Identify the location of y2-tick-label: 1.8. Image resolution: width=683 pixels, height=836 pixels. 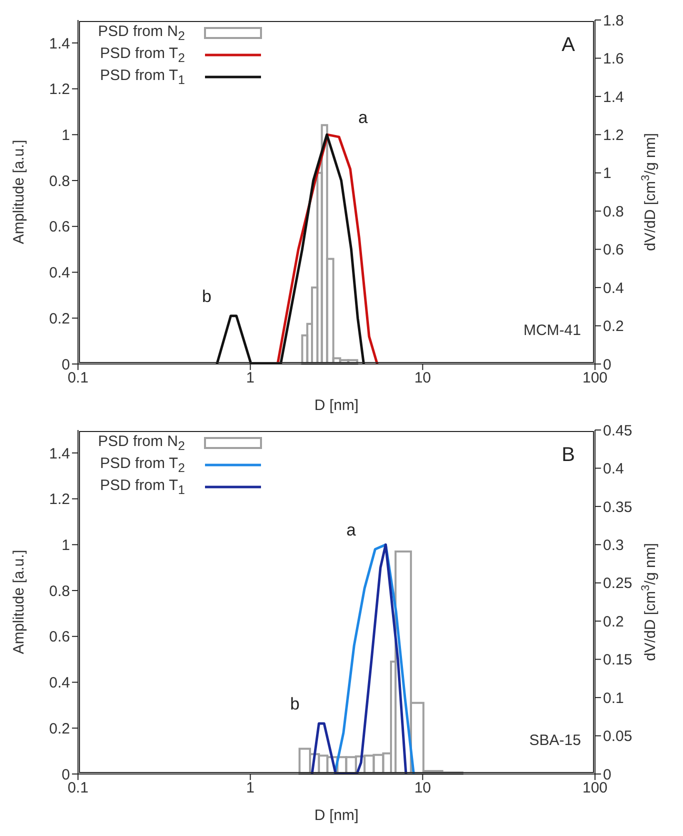
(613, 21).